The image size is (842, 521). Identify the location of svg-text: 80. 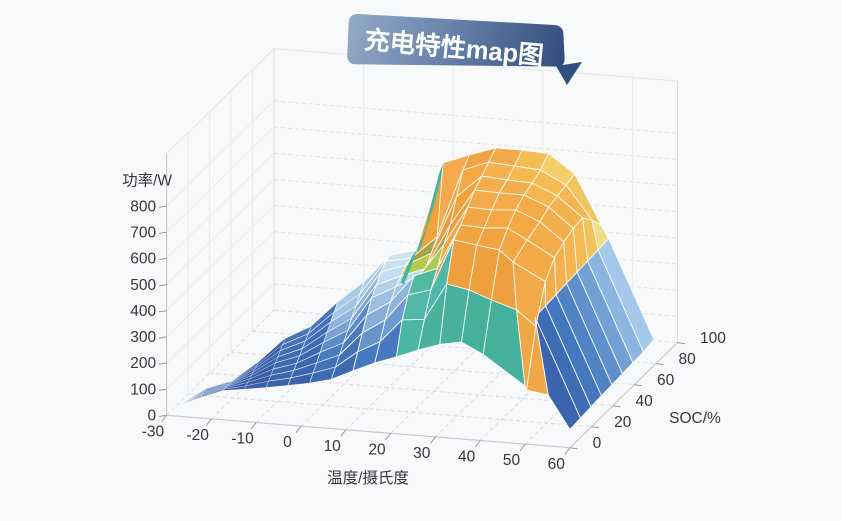
(688, 359).